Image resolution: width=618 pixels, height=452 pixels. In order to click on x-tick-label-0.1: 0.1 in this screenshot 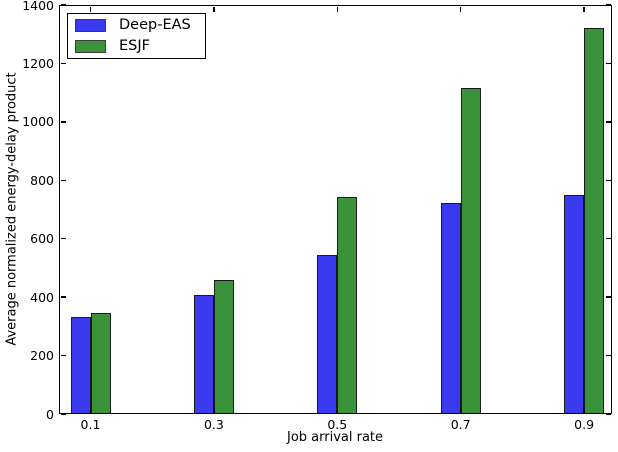, I will do `click(90, 424)`.